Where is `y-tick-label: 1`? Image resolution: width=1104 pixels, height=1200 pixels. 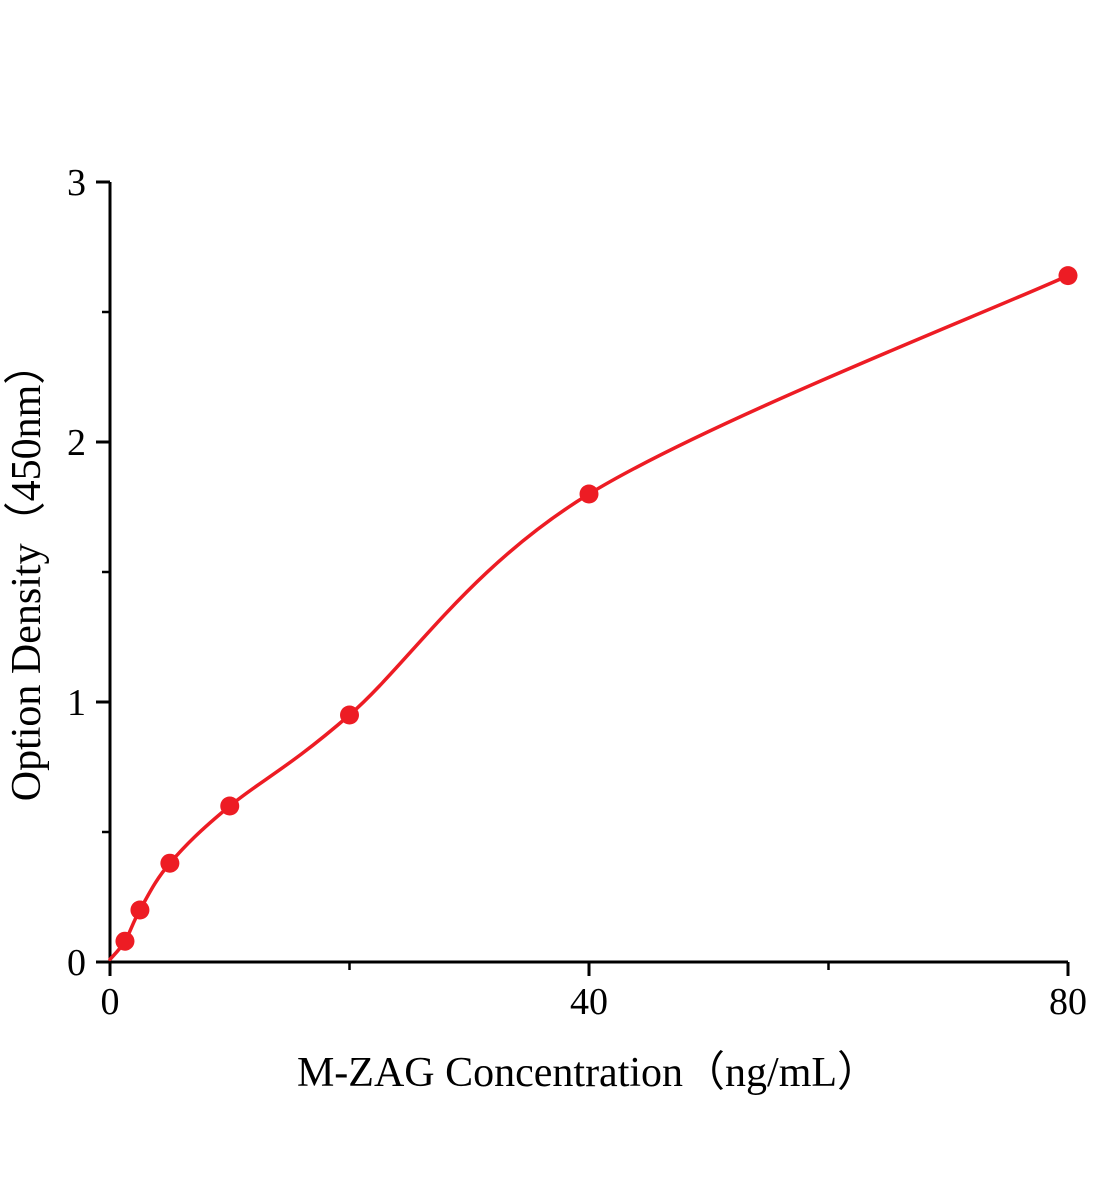 y-tick-label: 1 is located at coordinates (76, 703).